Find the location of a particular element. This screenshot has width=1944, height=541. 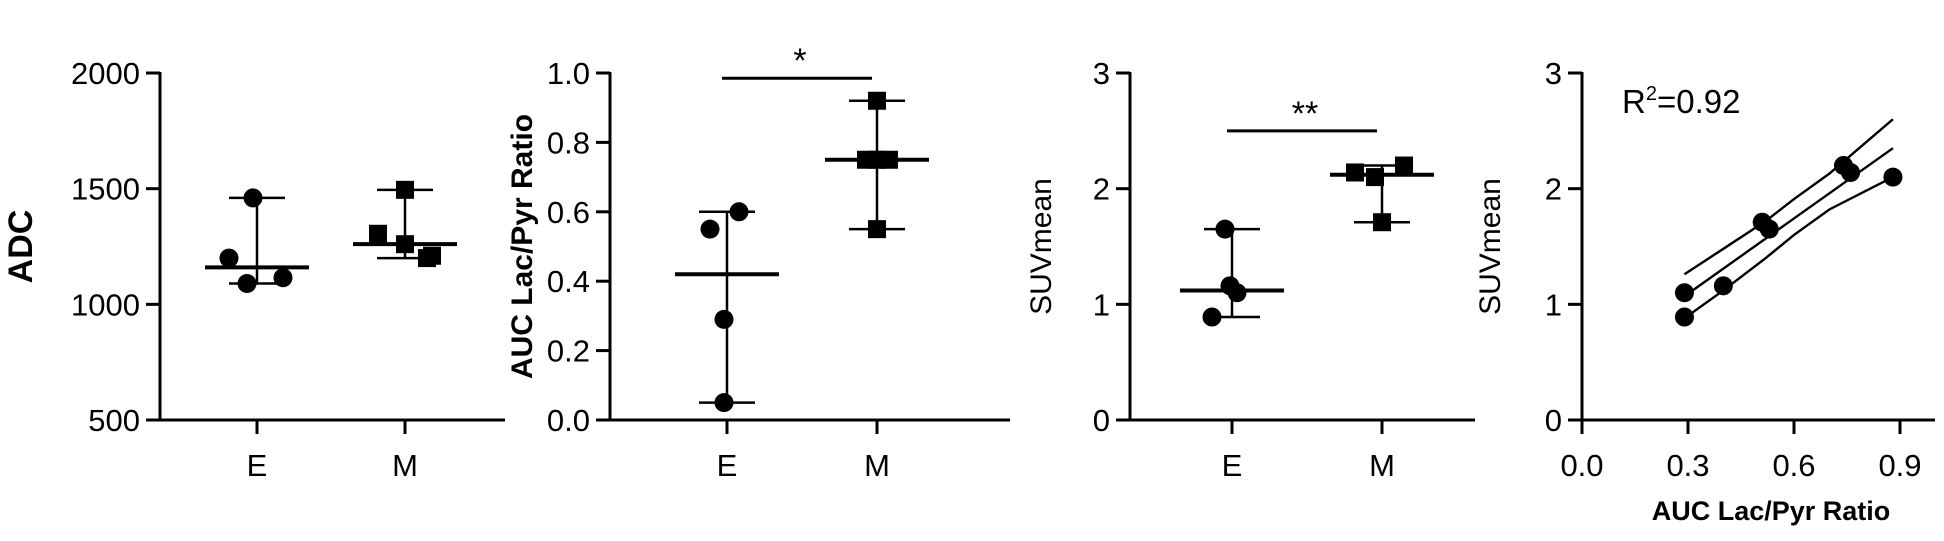

y-axis-label: AUC Lac/Pyr Ratio is located at coordinates (522, 246).